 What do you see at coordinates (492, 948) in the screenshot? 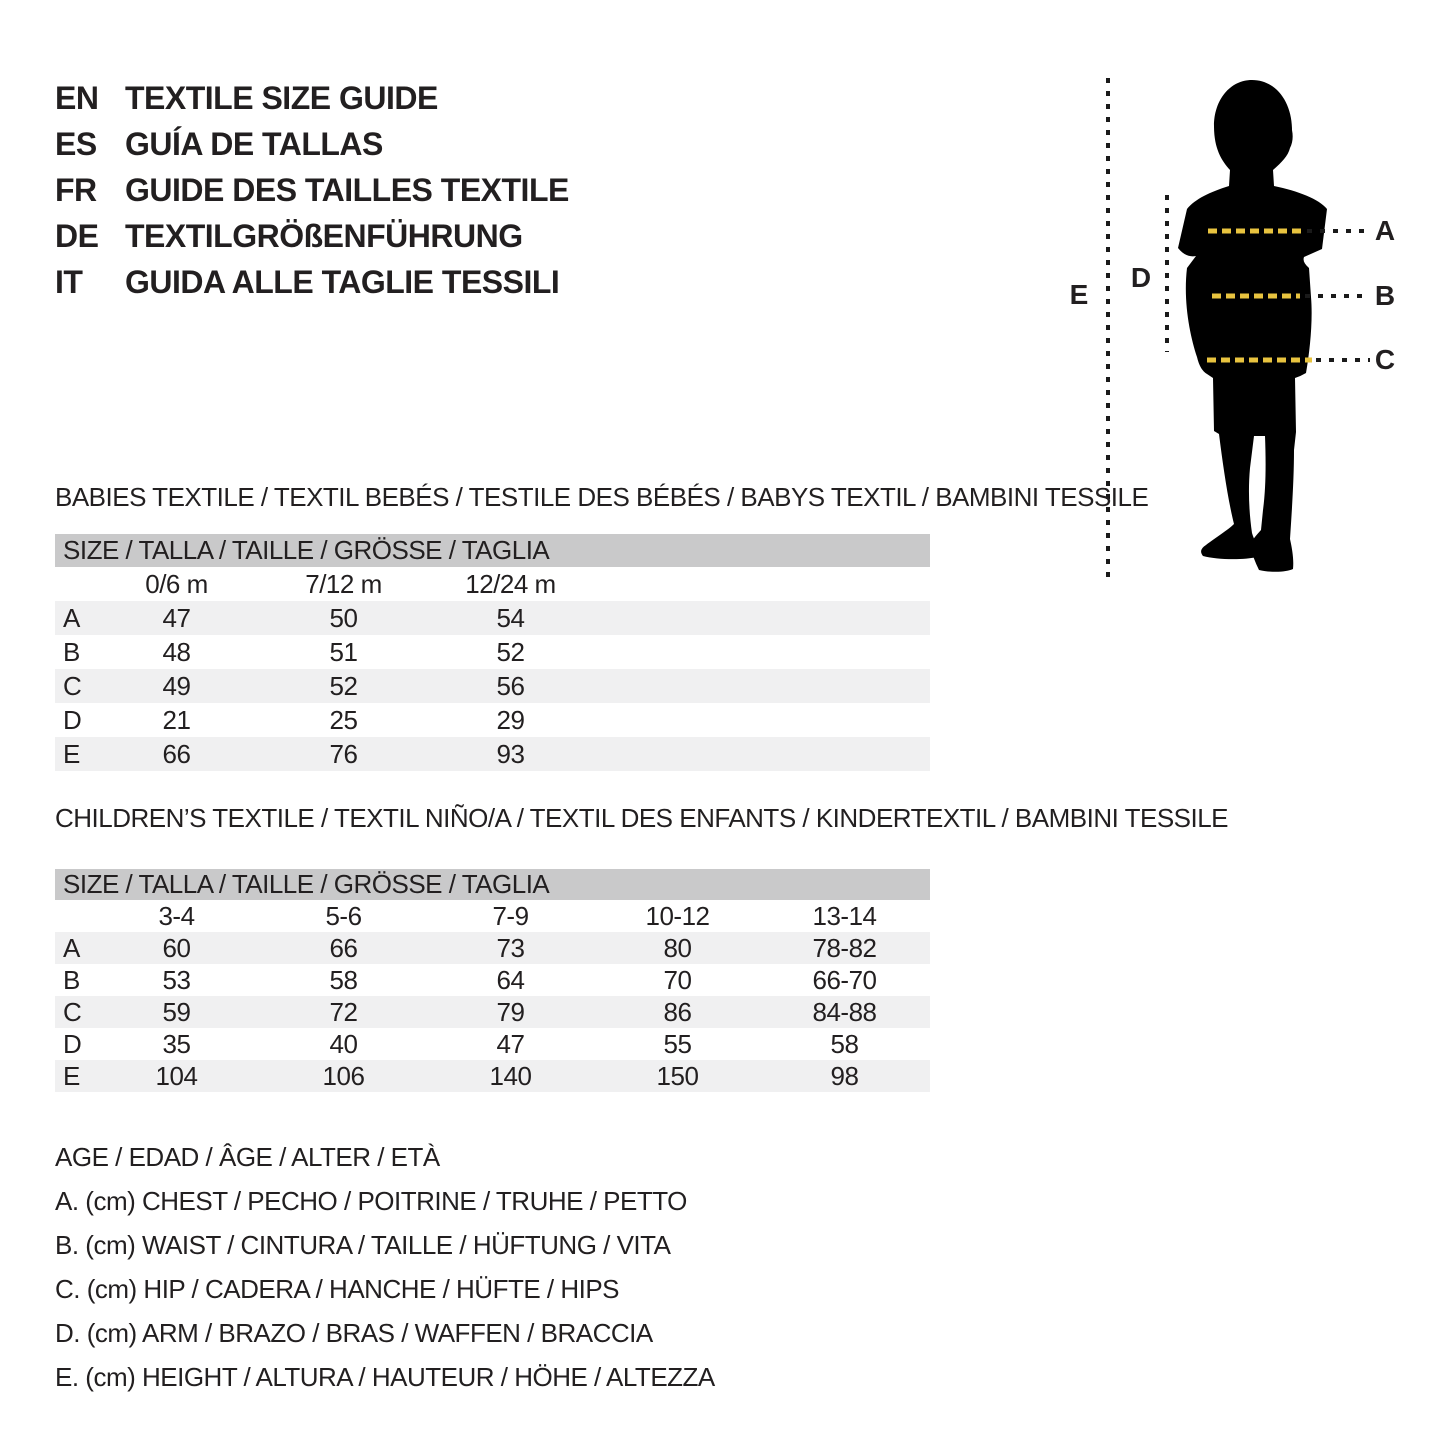
I see `children-row-A: A 60 66 73 80 78-82` at bounding box center [492, 948].